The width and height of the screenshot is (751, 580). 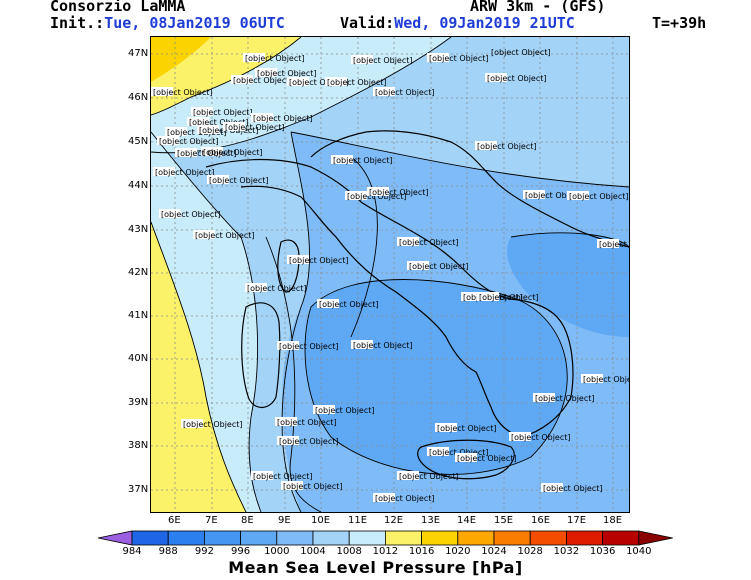 I want to click on init-line: Init.:Tue, 08Jan2019 06UTC, so click(x=167, y=23).